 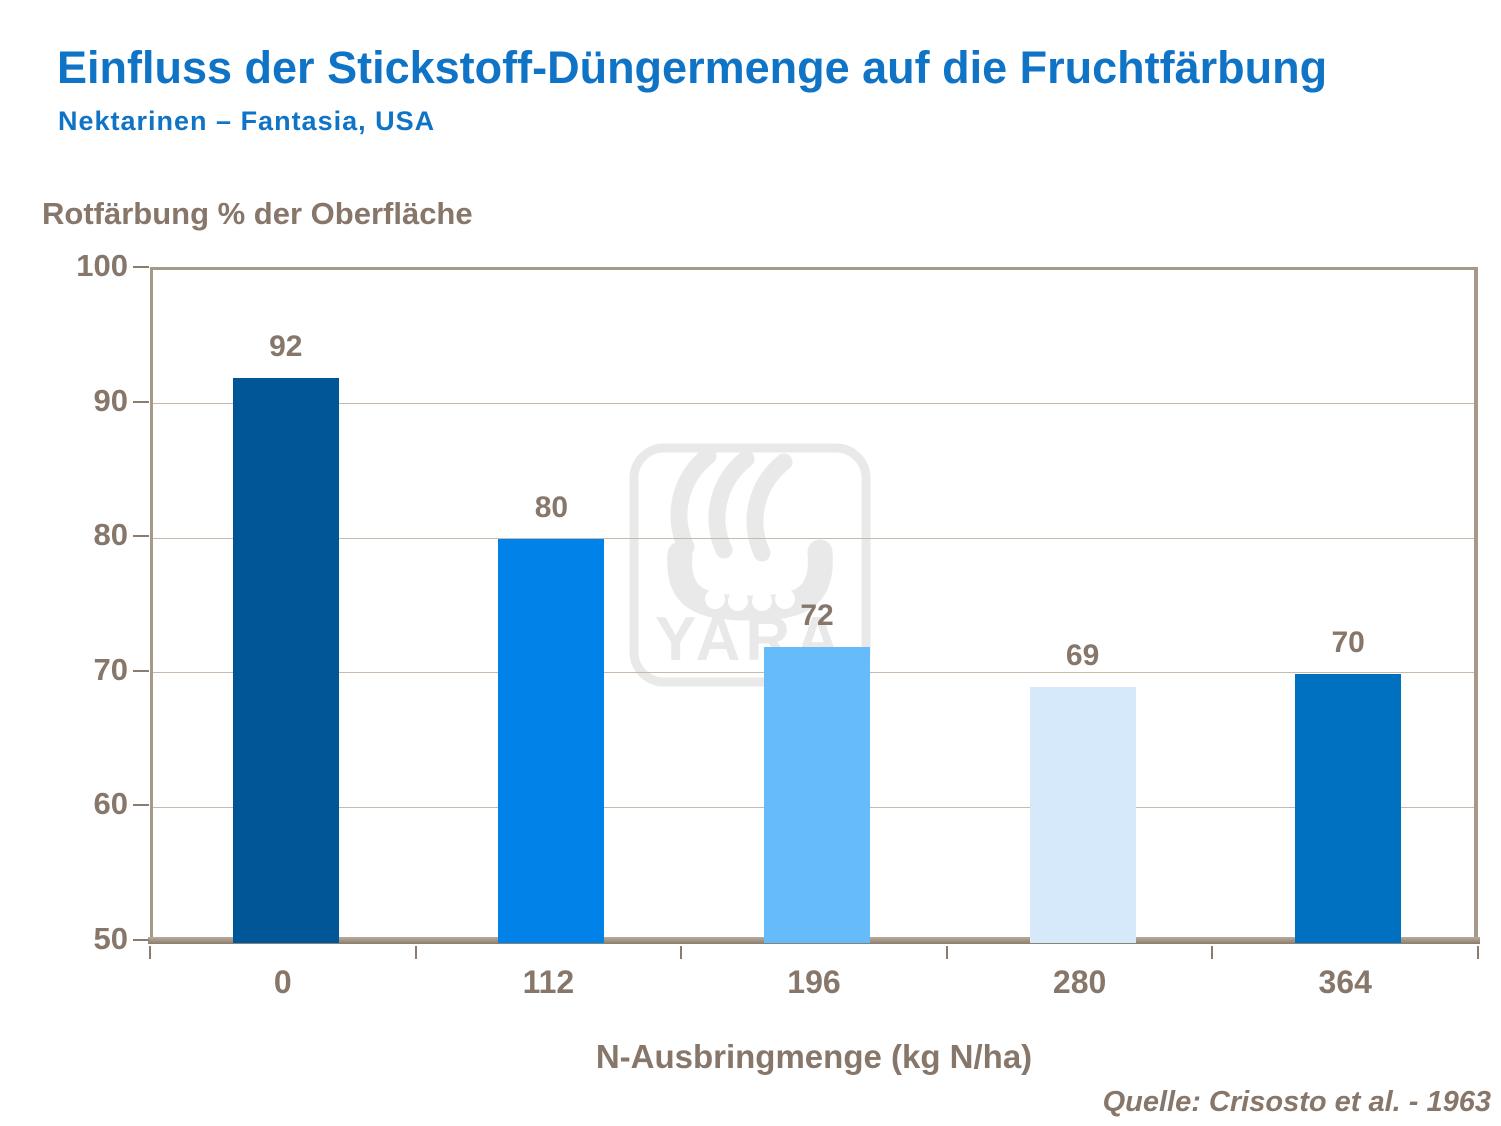 I want to click on bar-value-label-112: 80, so click(x=551, y=508).